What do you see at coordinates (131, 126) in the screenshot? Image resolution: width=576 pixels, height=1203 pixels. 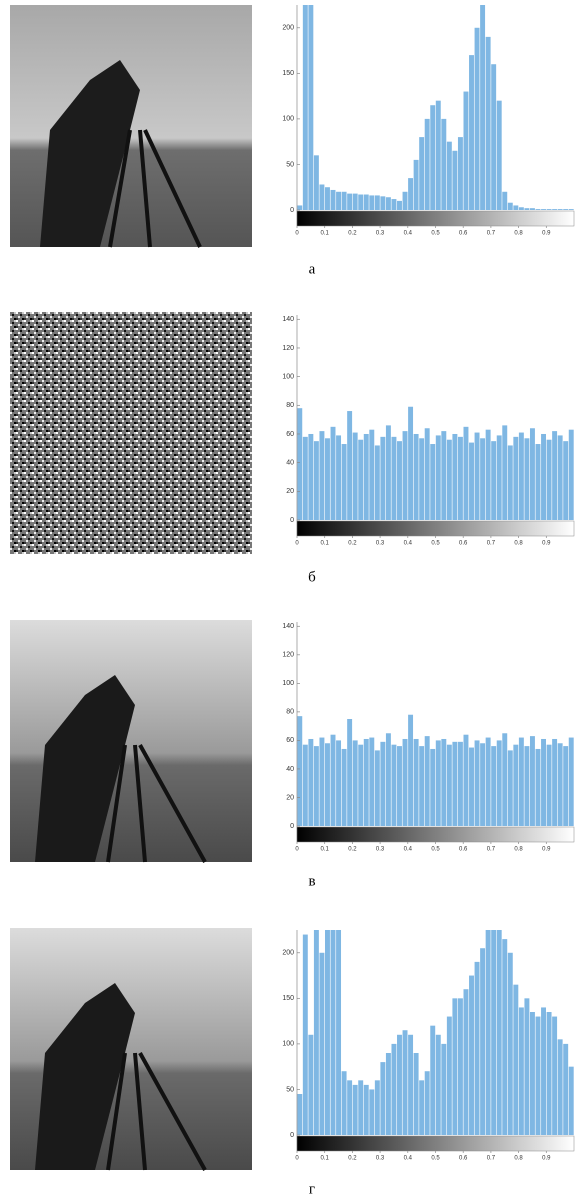 I see `photo` at bounding box center [131, 126].